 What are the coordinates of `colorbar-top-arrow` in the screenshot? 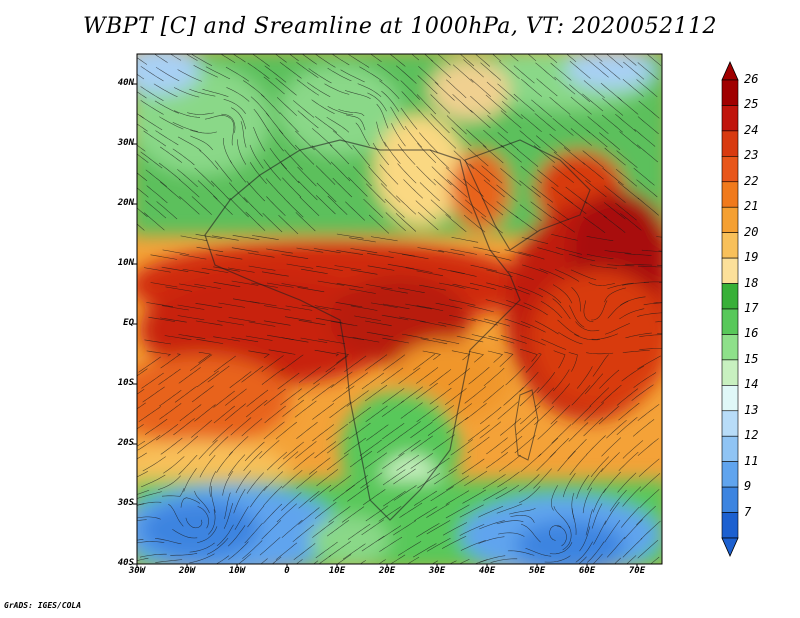 It's located at (730, 71).